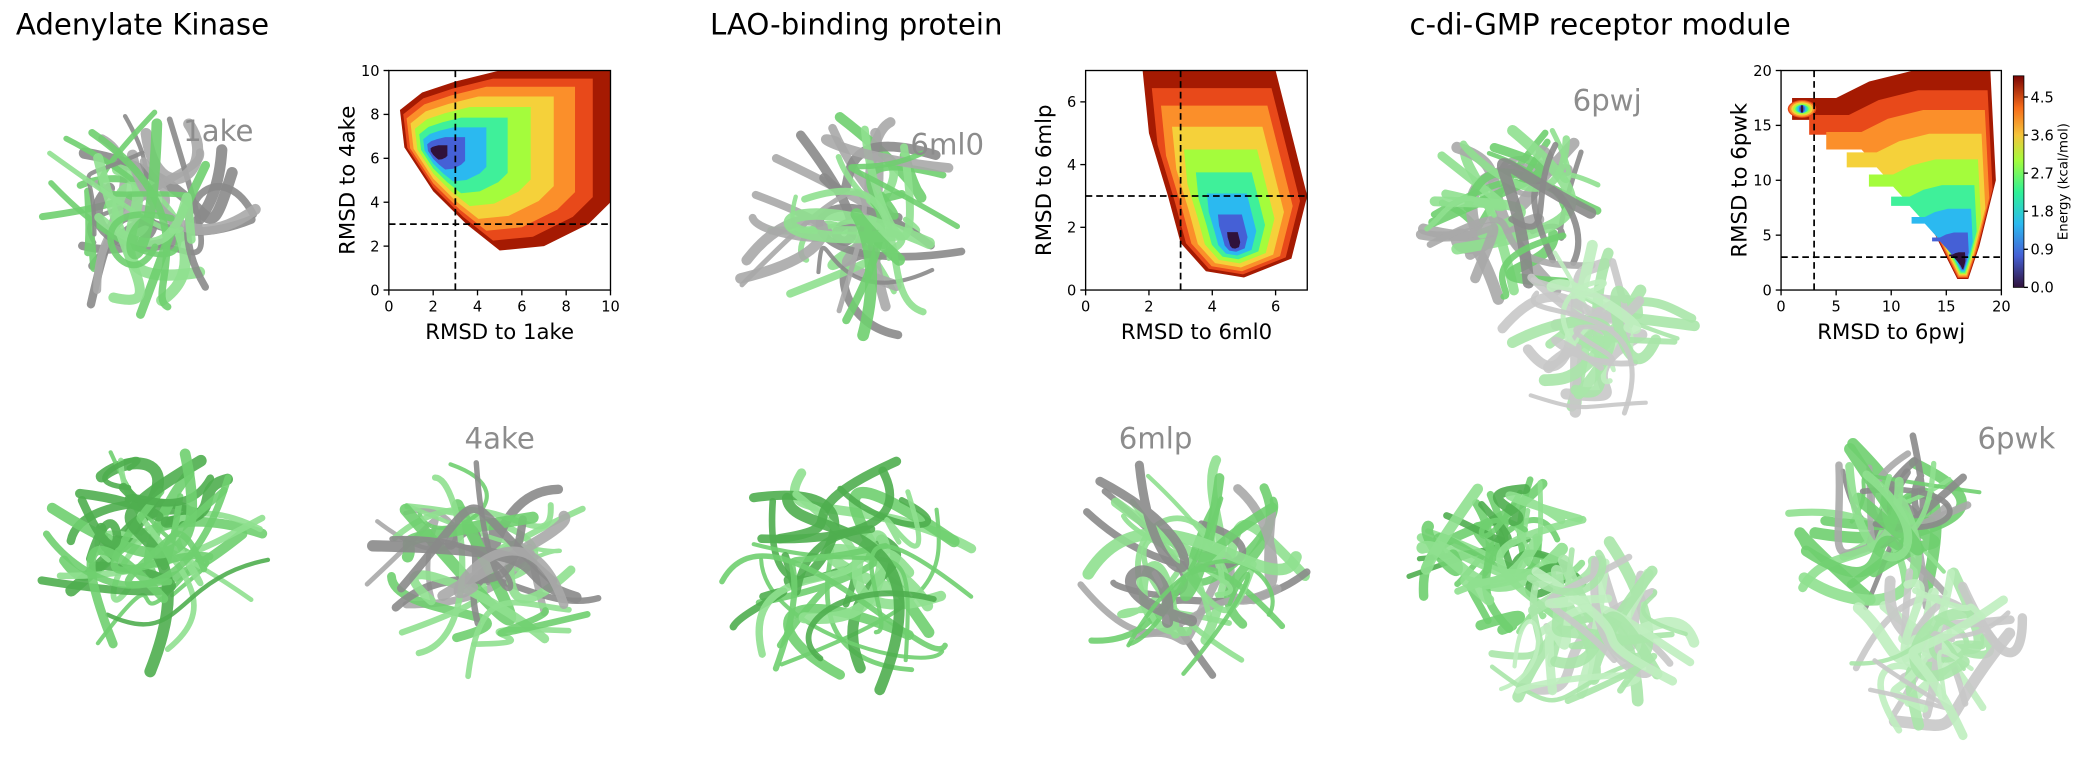 The height and width of the screenshot is (761, 2081). I want to click on structure-label: 4ake, so click(500, 438).